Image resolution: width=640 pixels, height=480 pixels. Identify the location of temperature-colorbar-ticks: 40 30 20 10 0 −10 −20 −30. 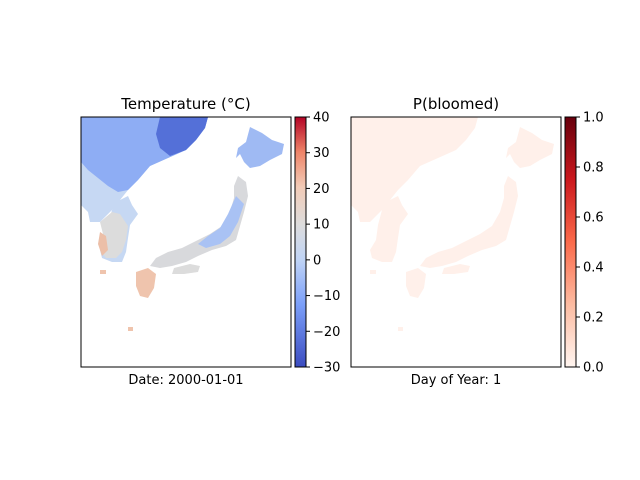
(323, 243).